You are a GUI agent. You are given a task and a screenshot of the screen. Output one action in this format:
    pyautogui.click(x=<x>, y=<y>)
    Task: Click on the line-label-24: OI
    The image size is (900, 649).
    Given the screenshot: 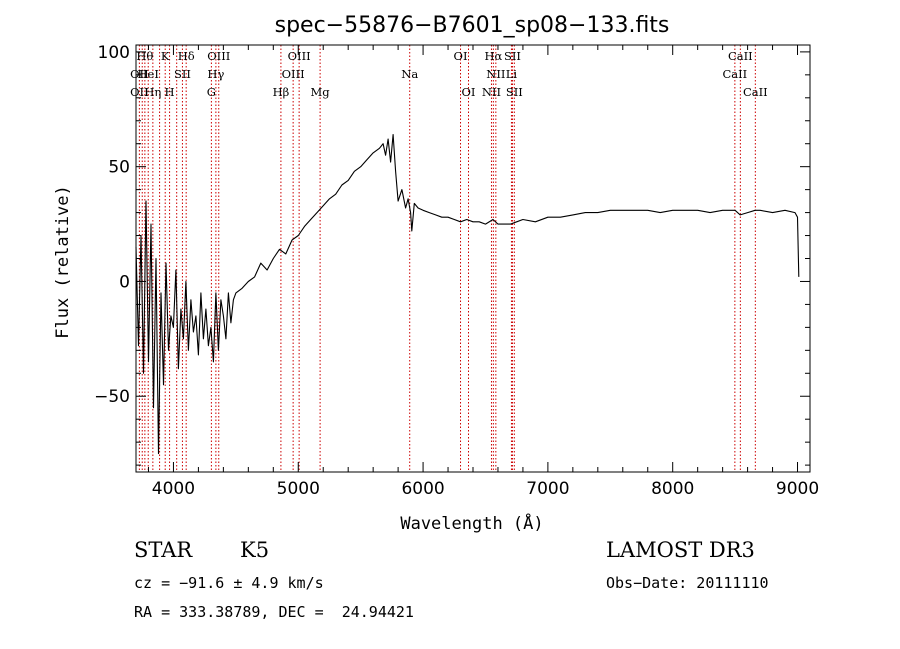 What is the action you would take?
    pyautogui.click(x=469, y=92)
    